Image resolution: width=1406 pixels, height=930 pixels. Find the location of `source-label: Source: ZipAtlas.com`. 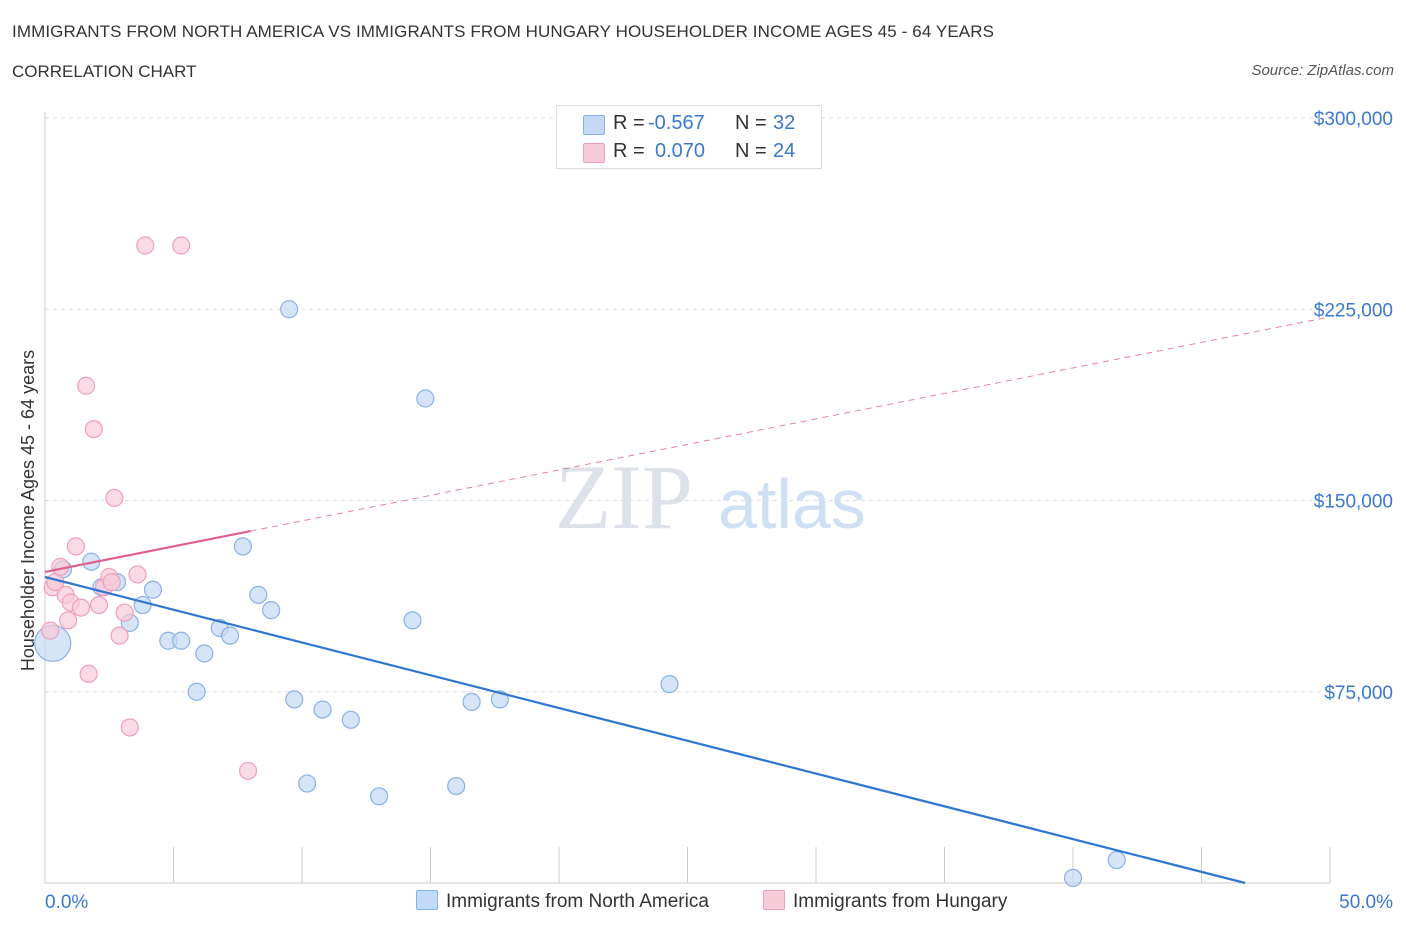

source-label: Source: ZipAtlas.com is located at coordinates (1322, 70).